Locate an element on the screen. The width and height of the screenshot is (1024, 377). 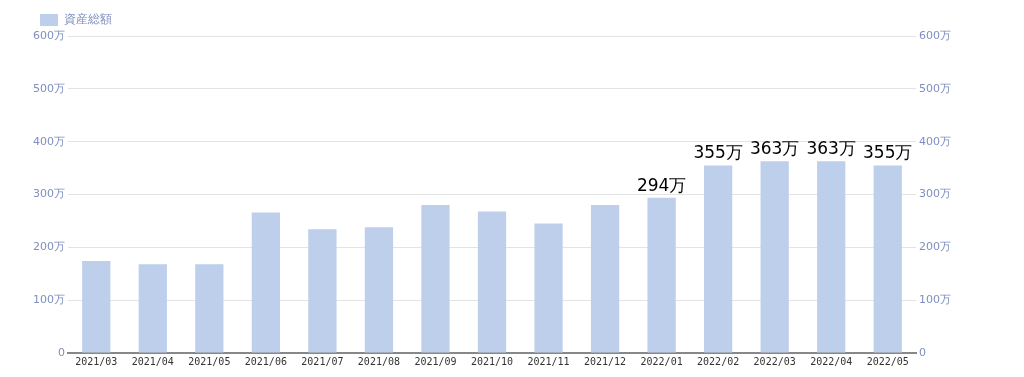
x-tick-label: 2021/03 is located at coordinates (96, 361).